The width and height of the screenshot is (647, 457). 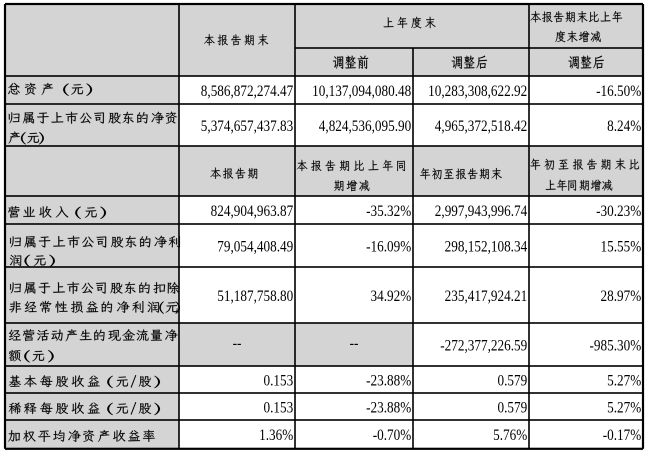 What do you see at coordinates (481, 127) in the screenshot?
I see `svg-text: 4,965,372,518.42` at bounding box center [481, 127].